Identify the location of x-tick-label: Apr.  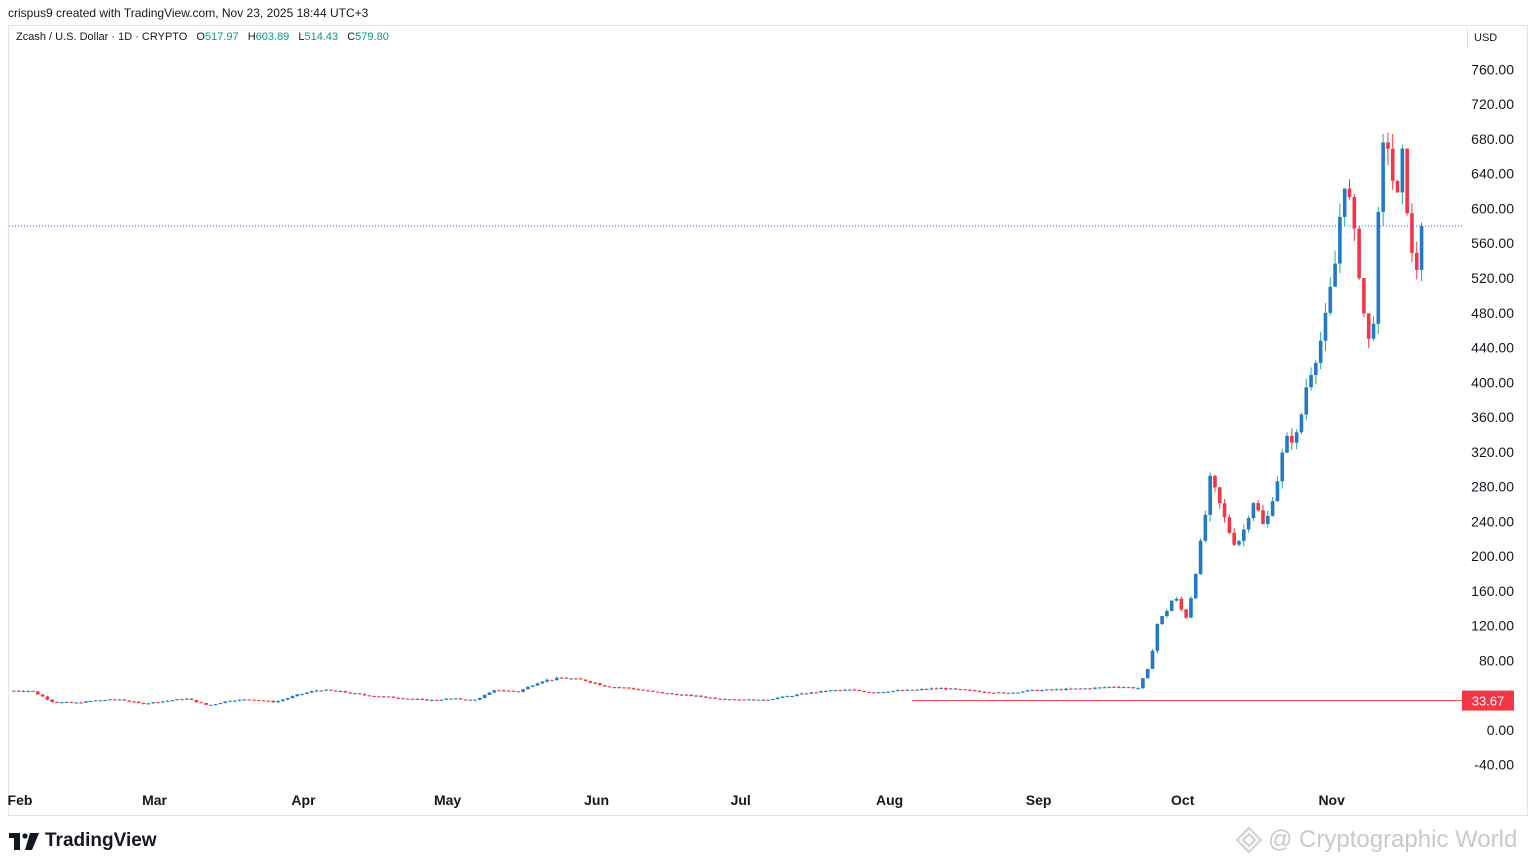
(303, 800).